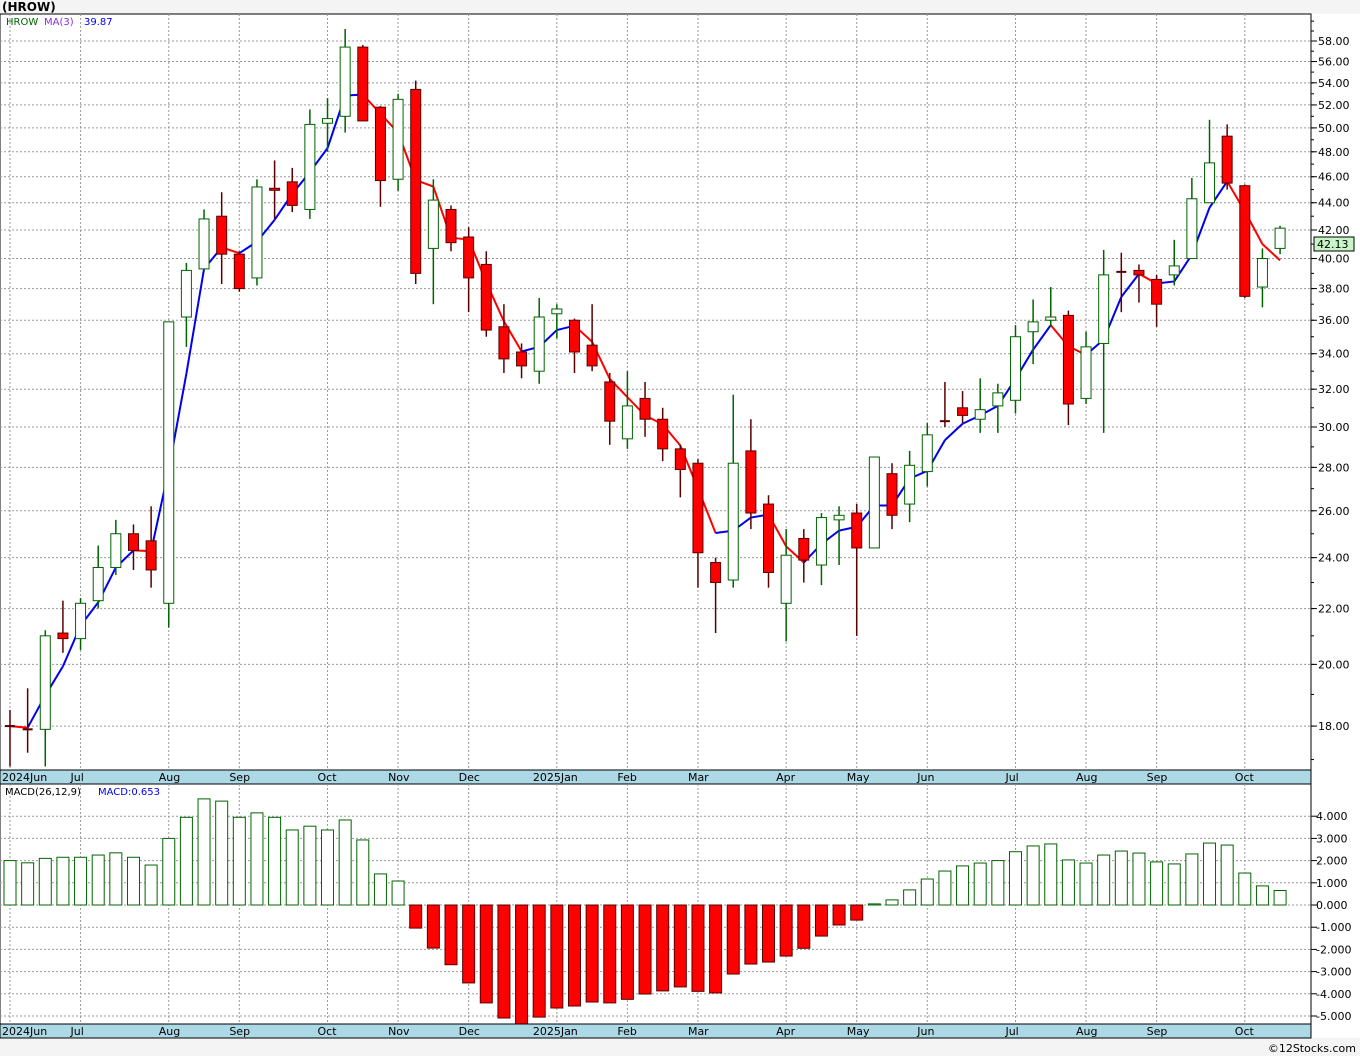  I want to click on chart-title: (HROW), so click(29, 7).